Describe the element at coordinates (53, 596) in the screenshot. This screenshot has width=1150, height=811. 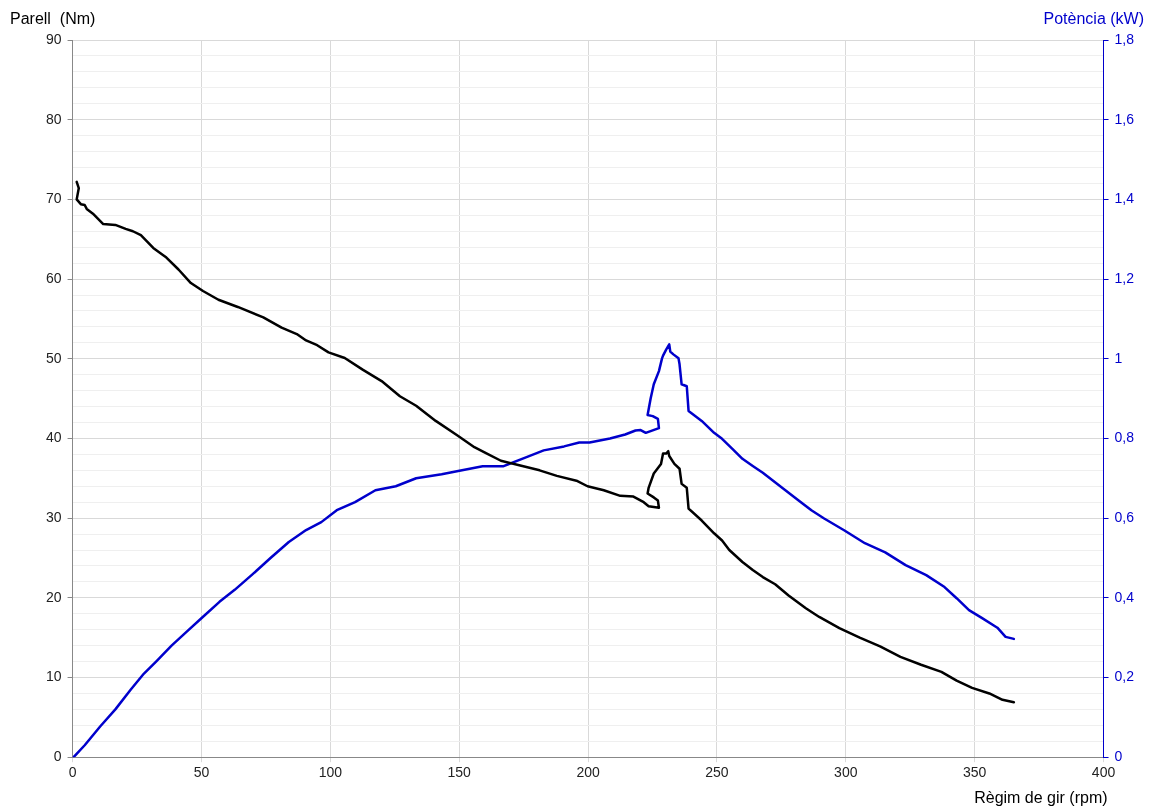
I see `y-tick-label: 20` at that location.